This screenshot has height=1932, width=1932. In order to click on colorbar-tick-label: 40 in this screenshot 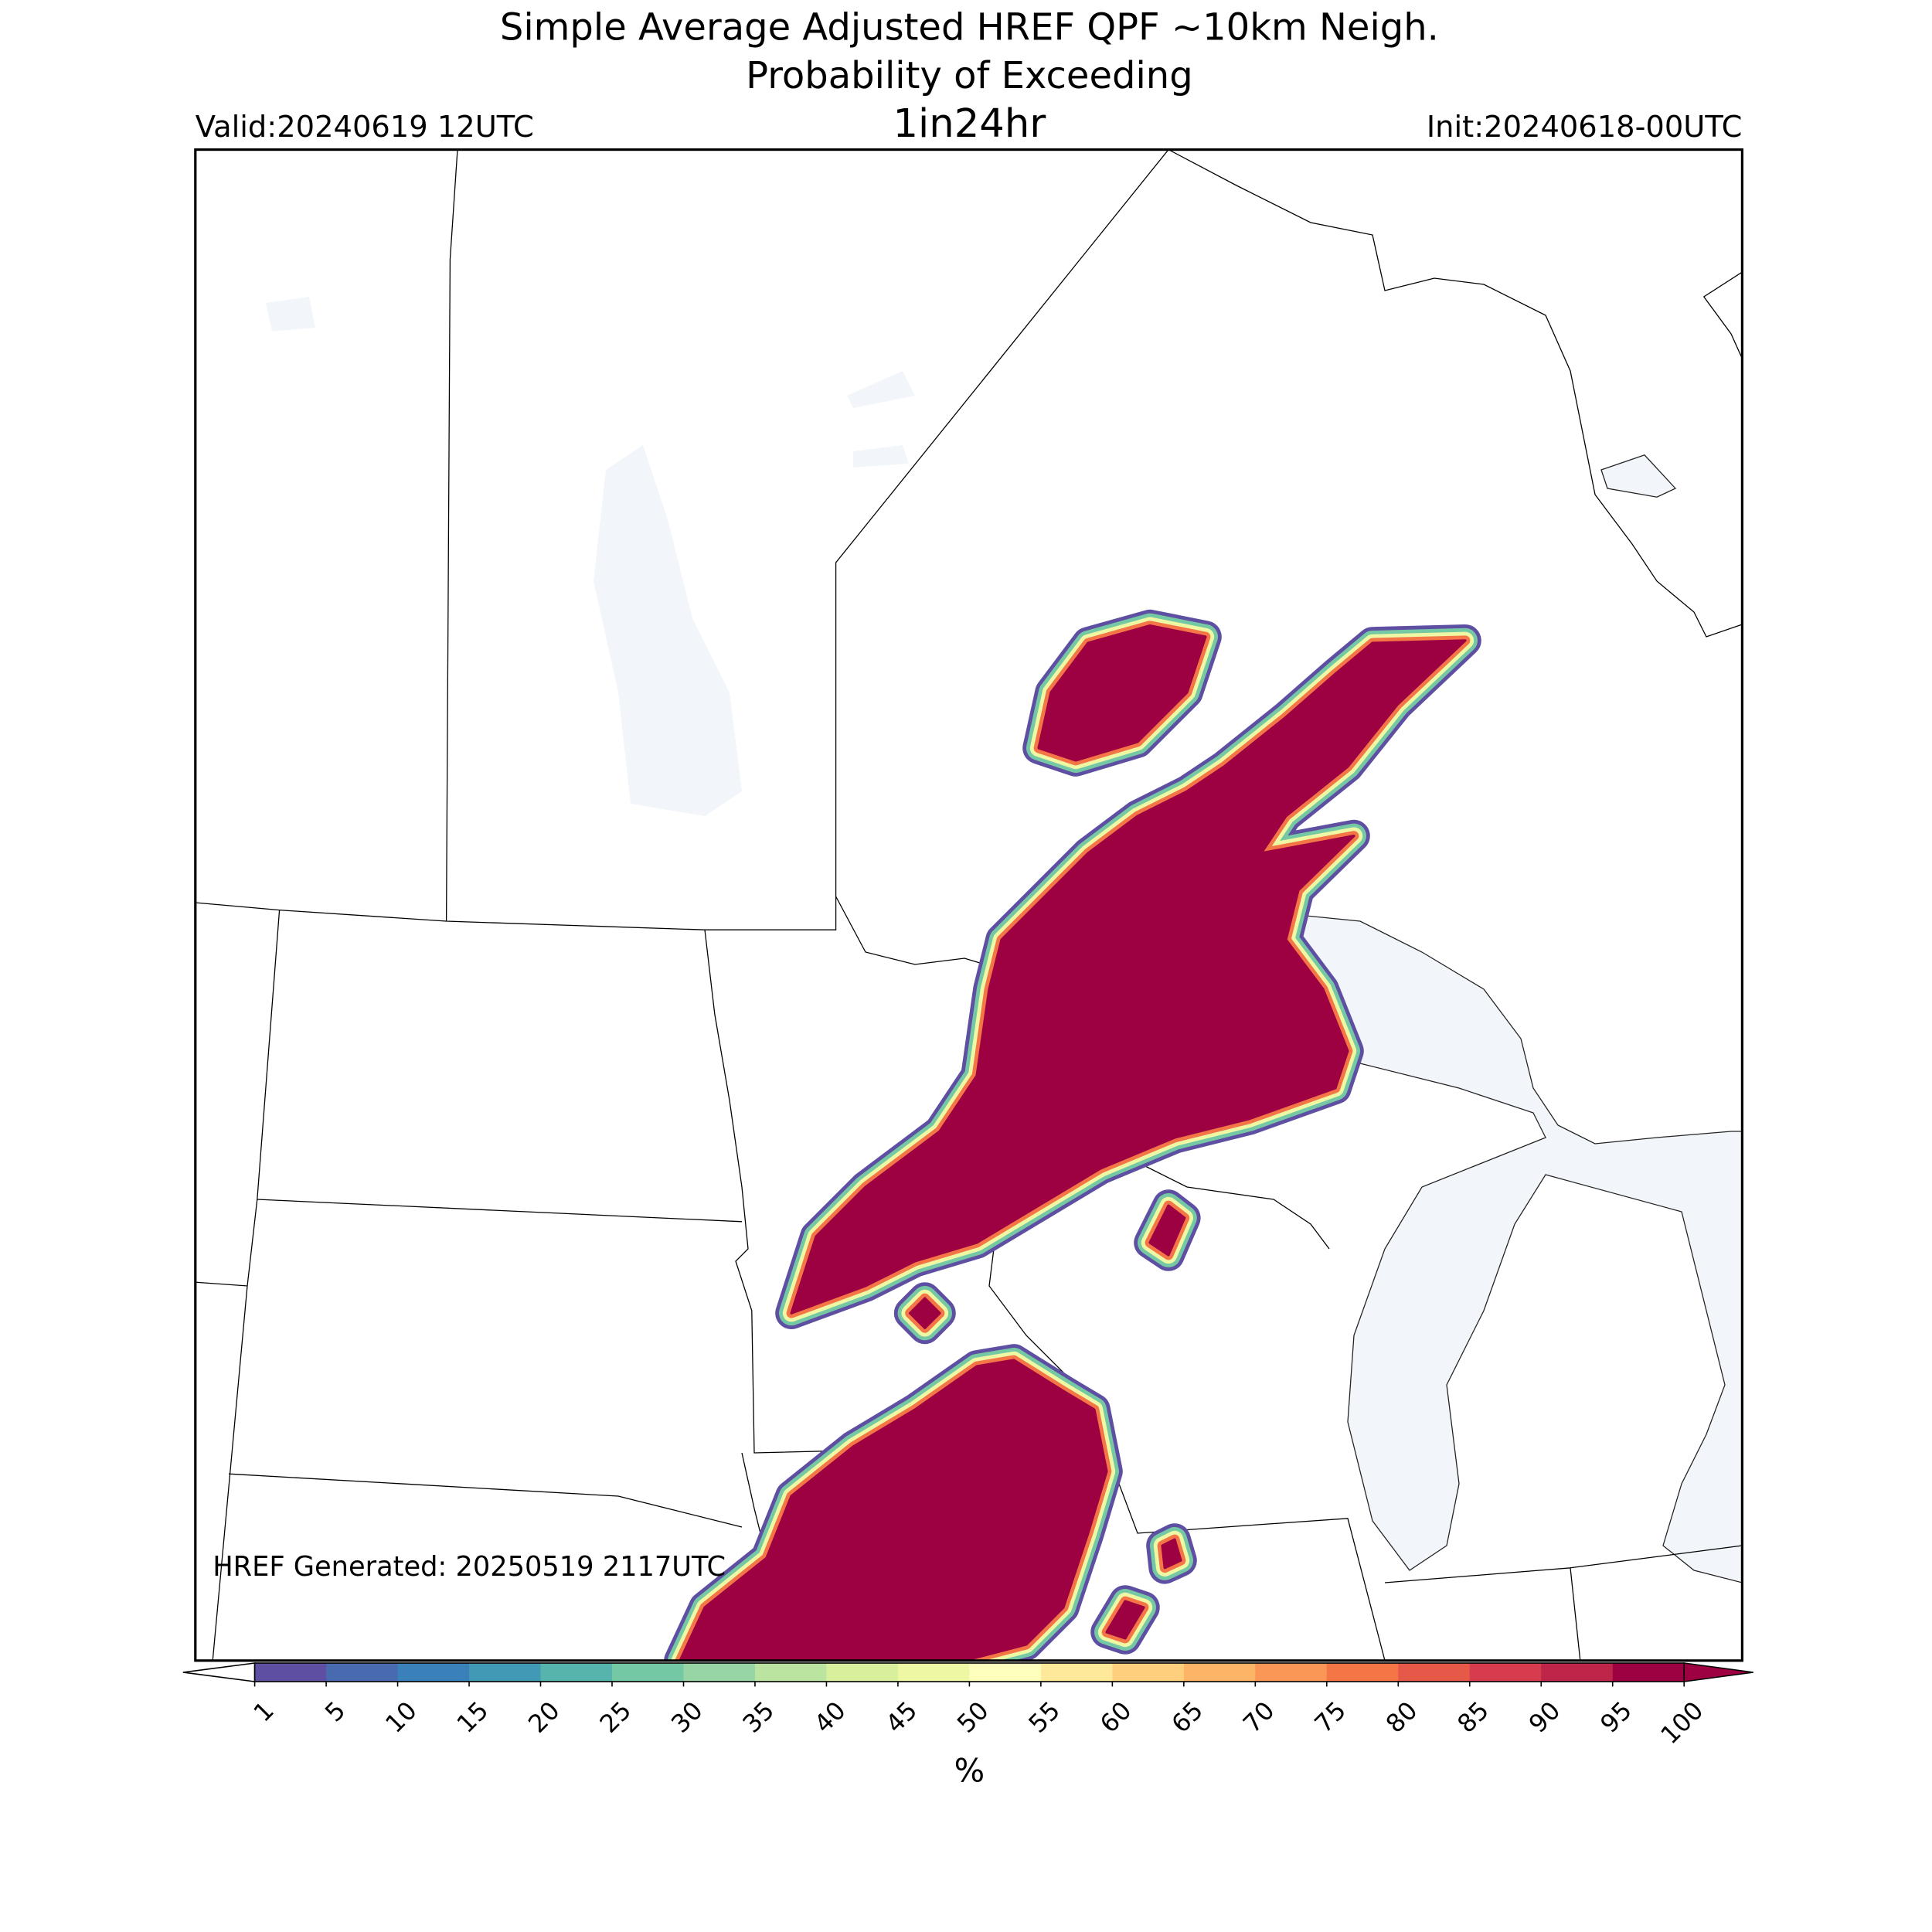, I will do `click(830, 1717)`.